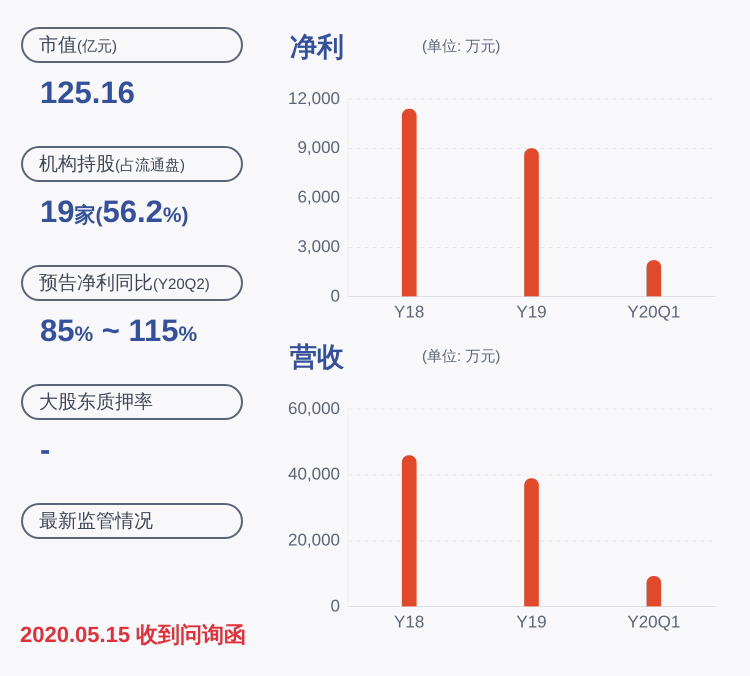 The image size is (750, 676). I want to click on chart-title: 营收, so click(317, 357).